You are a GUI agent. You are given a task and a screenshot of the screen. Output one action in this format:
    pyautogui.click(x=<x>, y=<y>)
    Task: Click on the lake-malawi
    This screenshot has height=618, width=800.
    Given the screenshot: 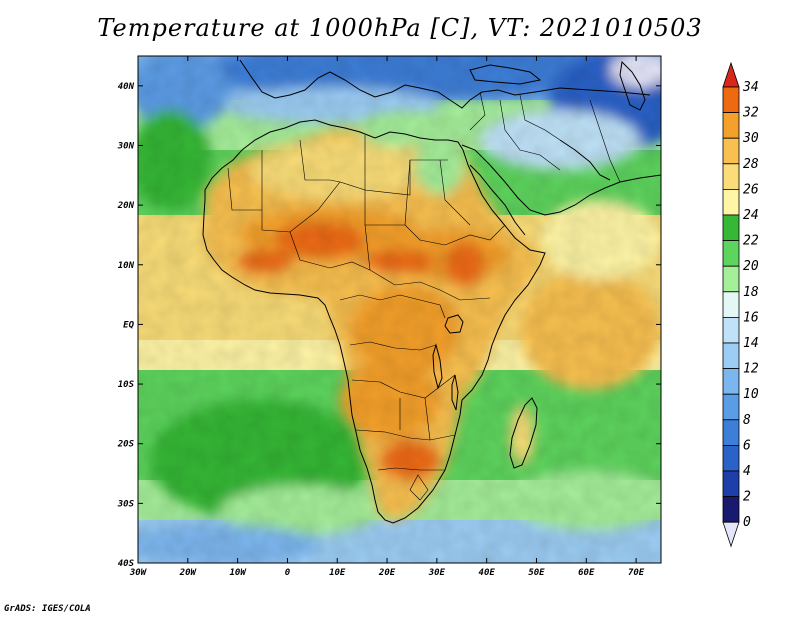 What is the action you would take?
    pyautogui.click(x=455, y=392)
    